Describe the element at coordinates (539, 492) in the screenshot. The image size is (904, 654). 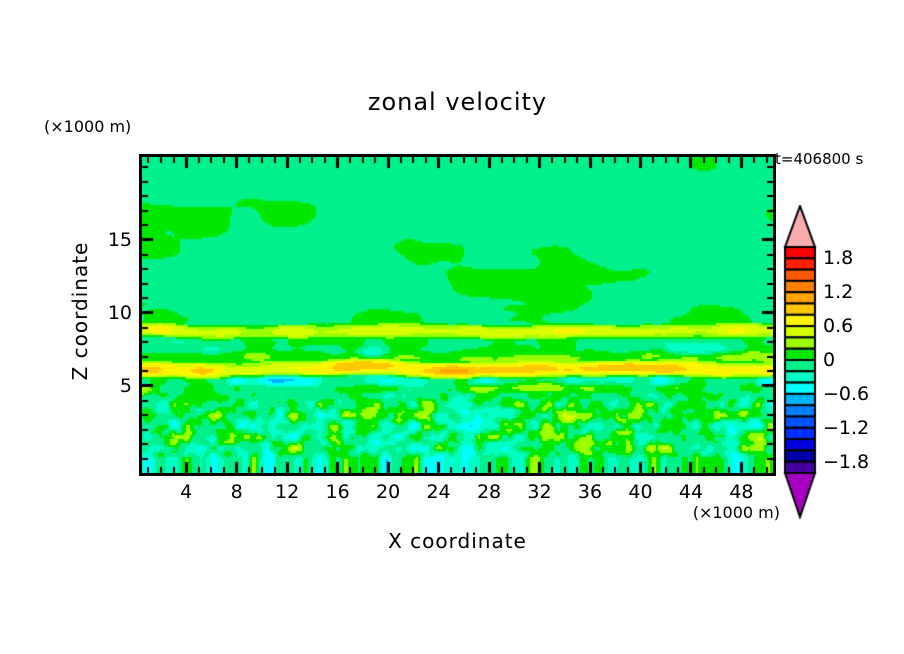
I see `x-tick-label: 32` at that location.